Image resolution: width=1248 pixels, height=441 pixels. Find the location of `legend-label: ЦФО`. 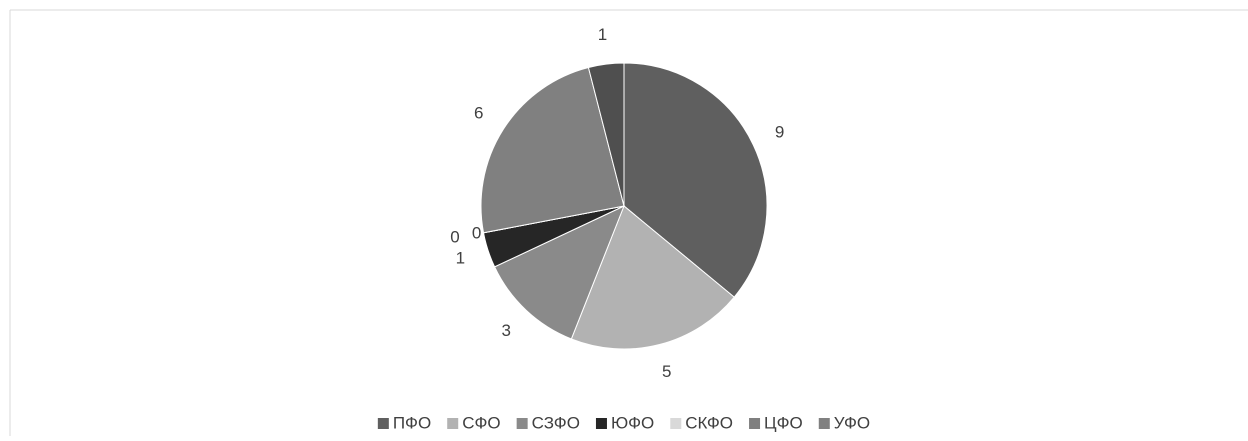

legend-label: ЦФО is located at coordinates (783, 422).